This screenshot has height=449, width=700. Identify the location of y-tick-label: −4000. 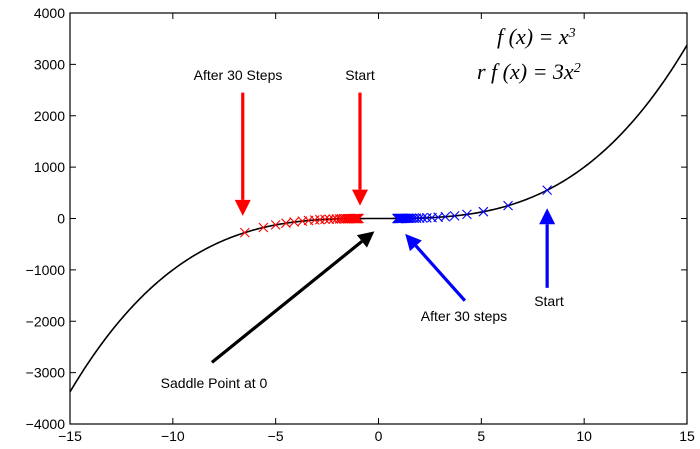
(46, 424).